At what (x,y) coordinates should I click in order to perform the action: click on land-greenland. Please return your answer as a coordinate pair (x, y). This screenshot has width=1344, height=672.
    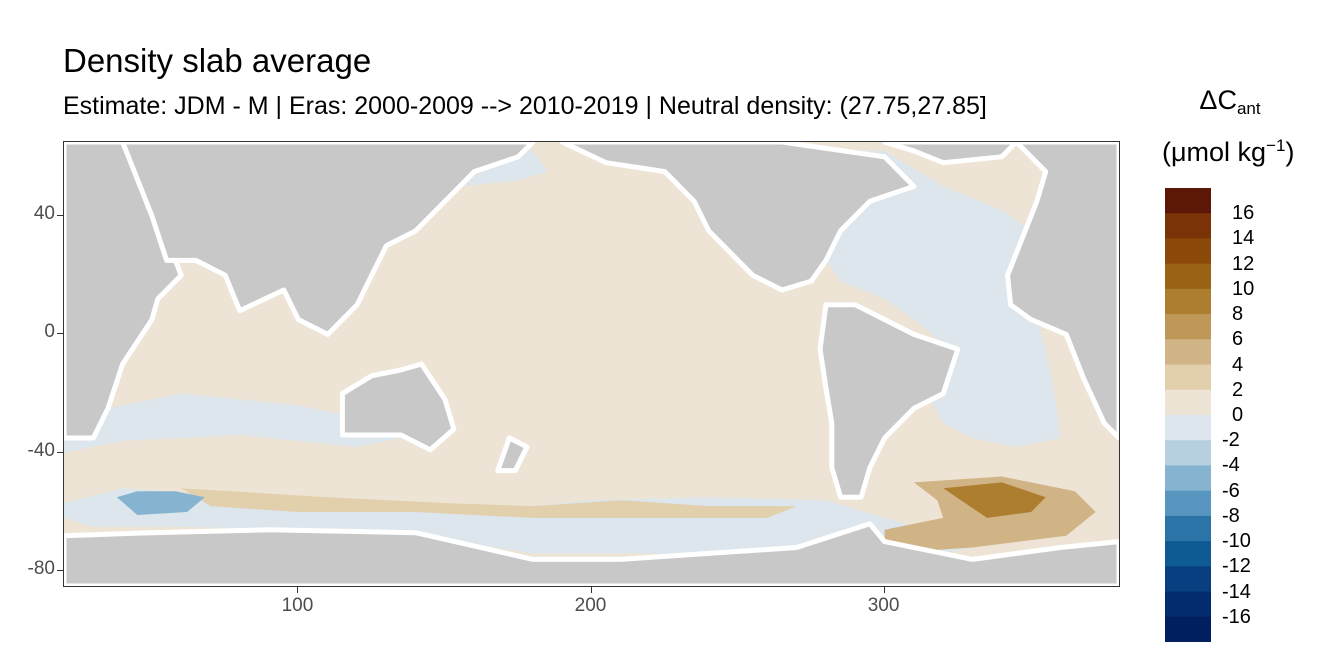
    Looking at the image, I should click on (950, 154).